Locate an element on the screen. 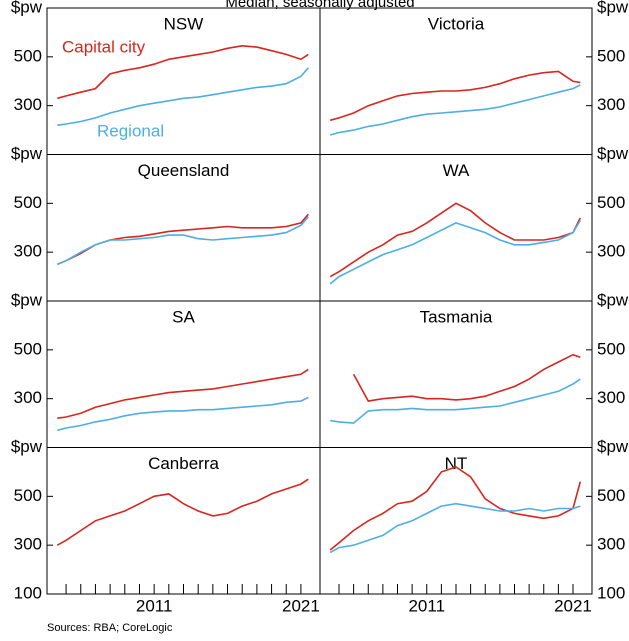 Image resolution: width=629 pixels, height=641 pixels. panel-title: Queensland is located at coordinates (184, 170).